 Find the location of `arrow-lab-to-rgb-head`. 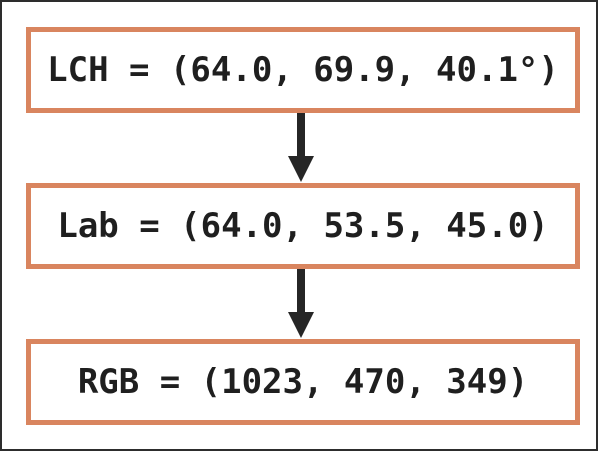

arrow-lab-to-rgb-head is located at coordinates (301, 325).